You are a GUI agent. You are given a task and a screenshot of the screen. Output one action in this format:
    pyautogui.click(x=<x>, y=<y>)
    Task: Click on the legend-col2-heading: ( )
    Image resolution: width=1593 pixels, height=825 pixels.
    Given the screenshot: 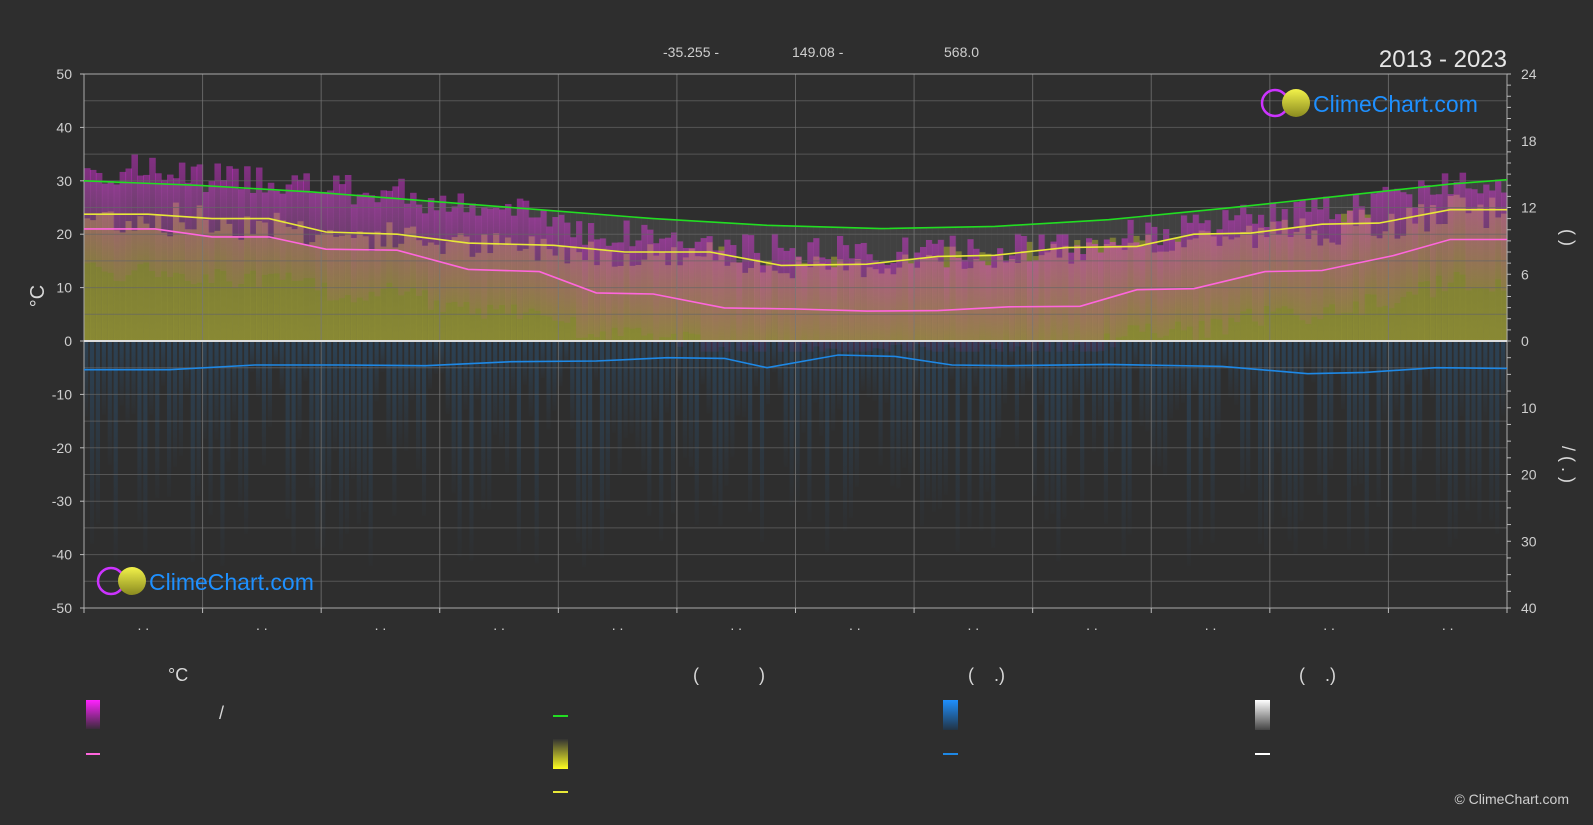 What is the action you would take?
    pyautogui.click(x=729, y=675)
    